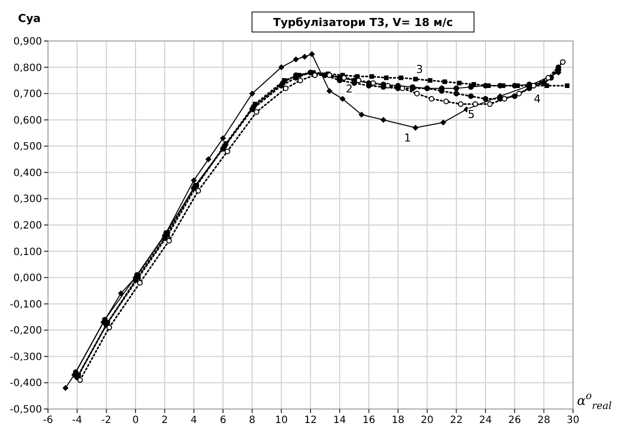 The height and width of the screenshot is (430, 622). What do you see at coordinates (363, 22) in the screenshot?
I see `chart-title: Турбулізатори Т3, V= 18 м/с` at bounding box center [363, 22].